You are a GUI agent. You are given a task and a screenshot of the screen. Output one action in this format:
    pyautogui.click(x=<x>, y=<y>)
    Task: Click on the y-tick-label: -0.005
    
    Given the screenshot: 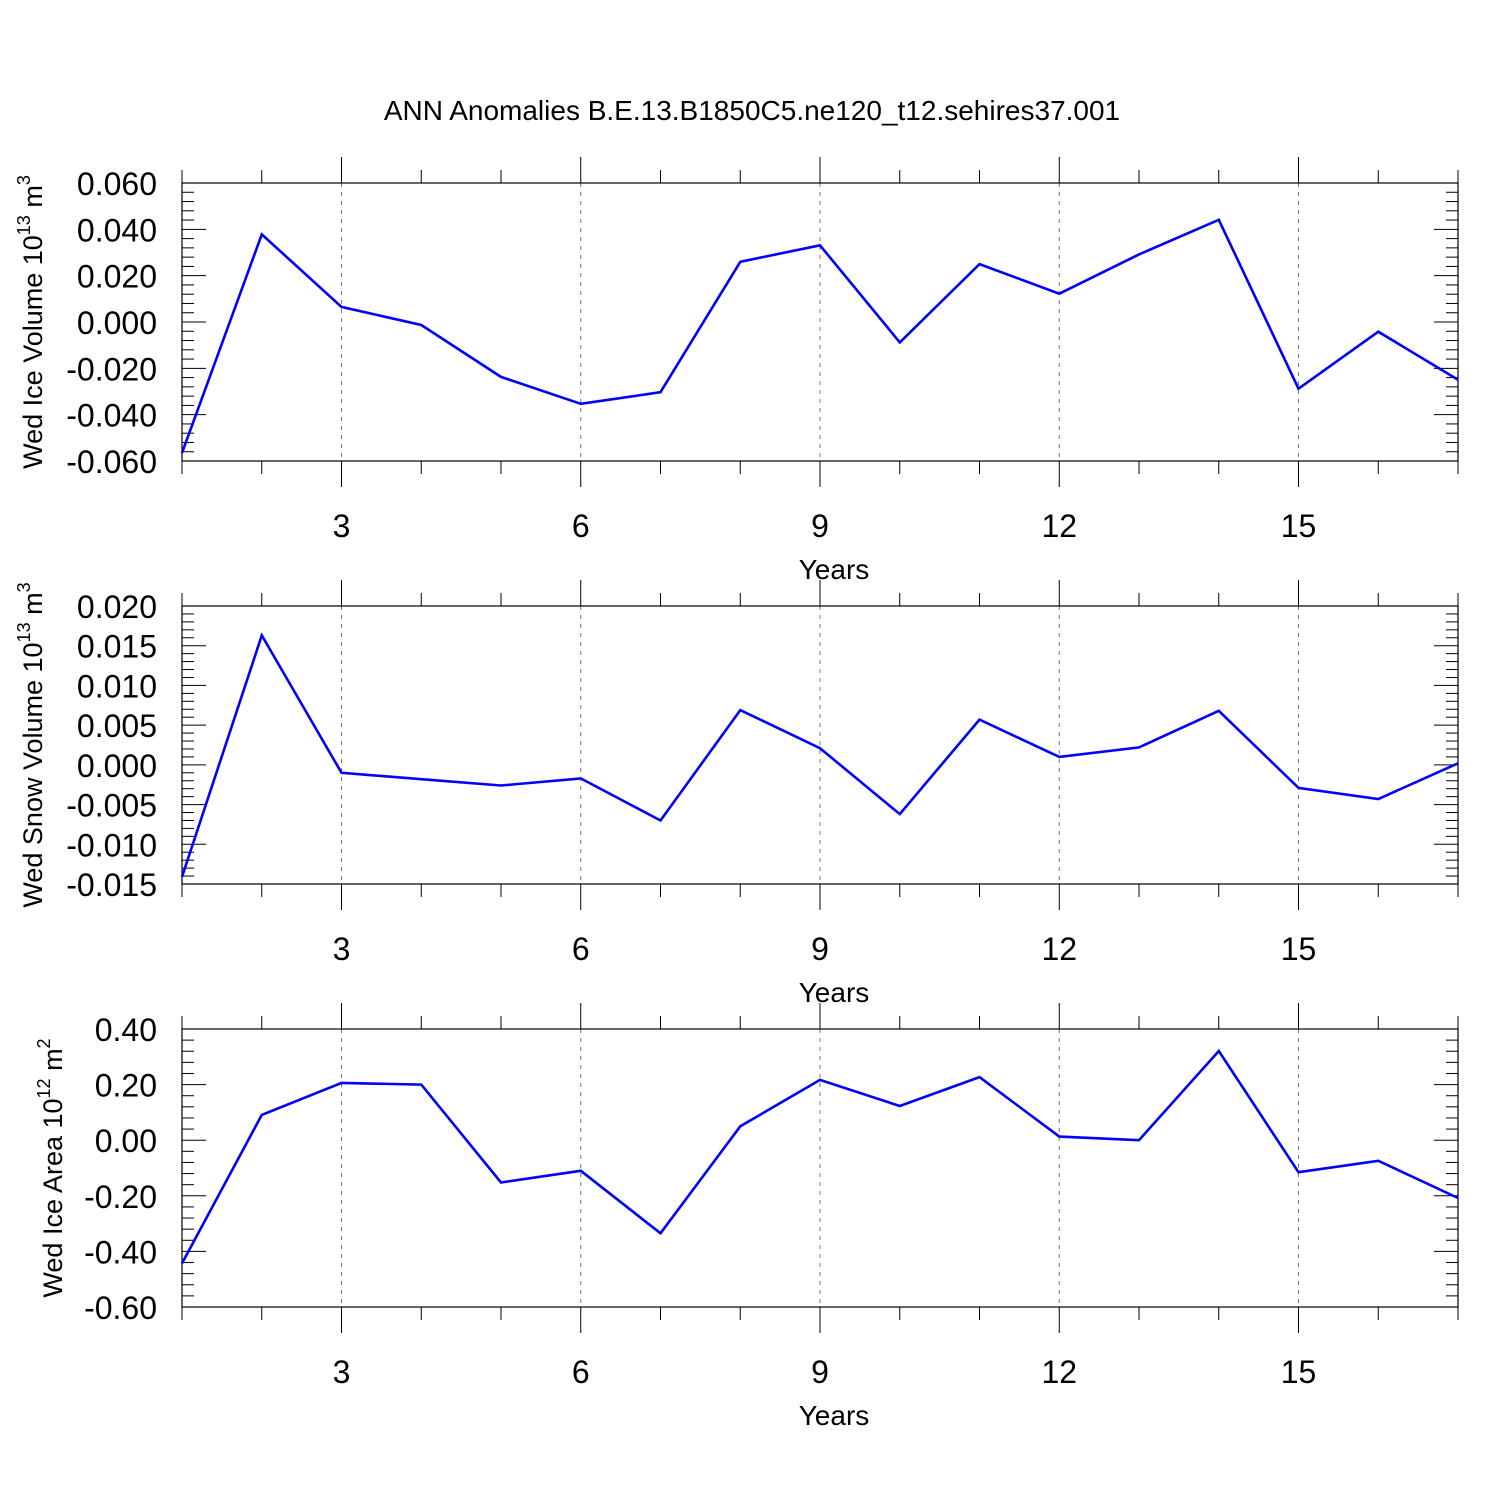 What is the action you would take?
    pyautogui.click(x=111, y=806)
    